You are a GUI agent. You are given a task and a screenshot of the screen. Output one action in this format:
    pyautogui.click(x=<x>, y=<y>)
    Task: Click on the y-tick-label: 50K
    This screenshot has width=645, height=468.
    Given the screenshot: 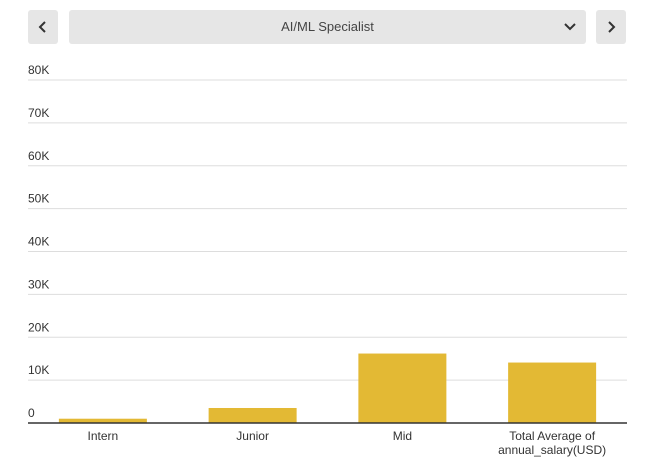 What is the action you would take?
    pyautogui.click(x=38, y=199)
    